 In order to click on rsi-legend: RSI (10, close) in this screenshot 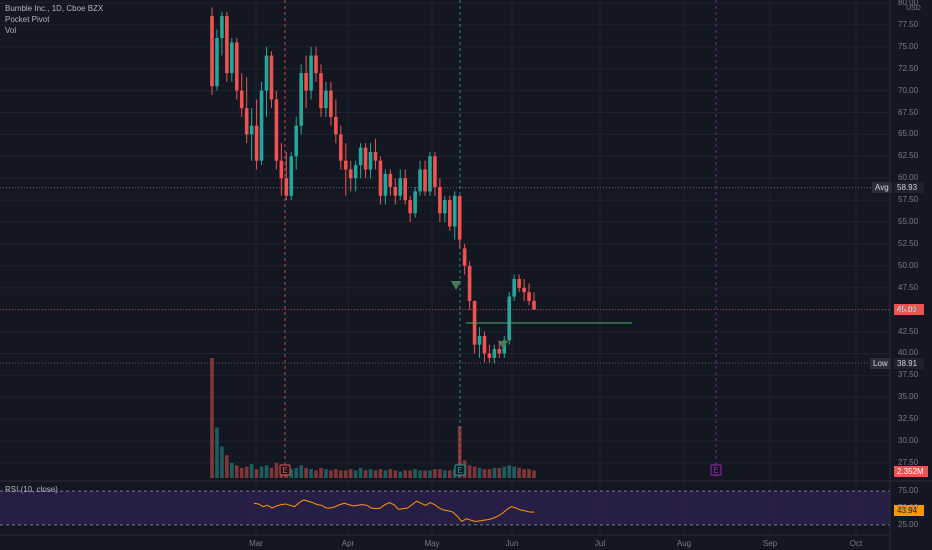, I will do `click(31, 489)`.